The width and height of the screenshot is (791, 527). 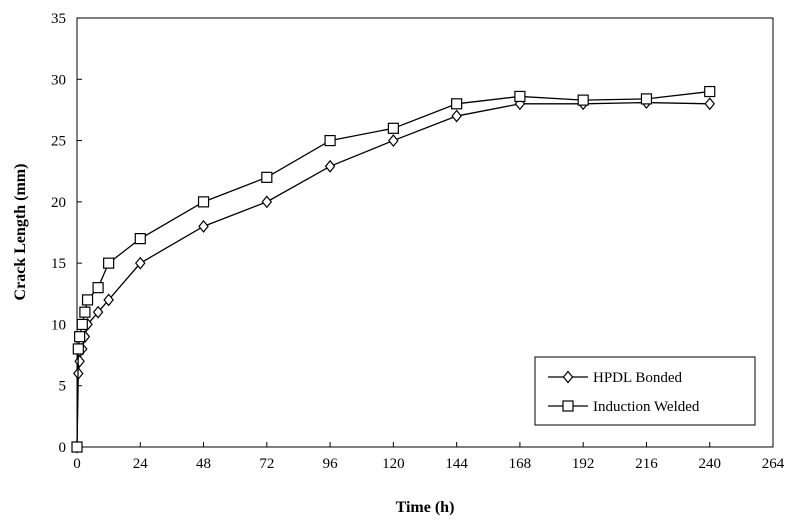 I want to click on x-tick-label: 144, so click(x=456, y=464).